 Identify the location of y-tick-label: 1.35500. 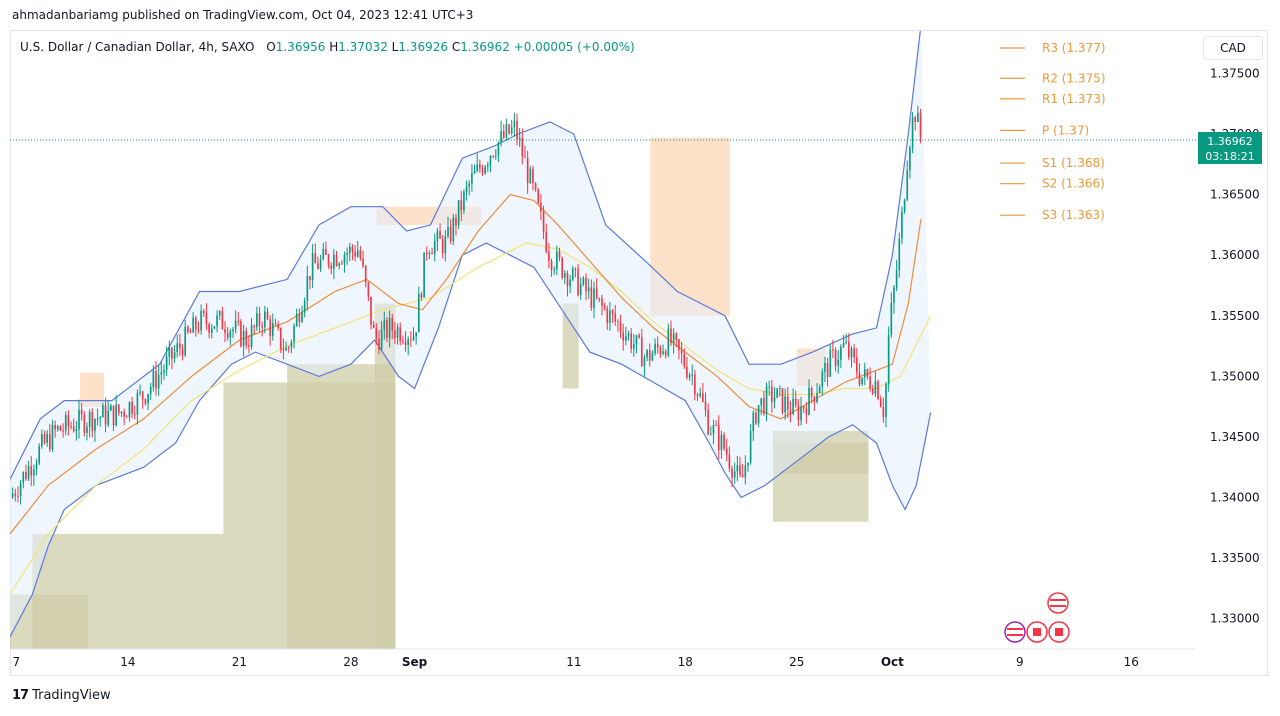
(1235, 316).